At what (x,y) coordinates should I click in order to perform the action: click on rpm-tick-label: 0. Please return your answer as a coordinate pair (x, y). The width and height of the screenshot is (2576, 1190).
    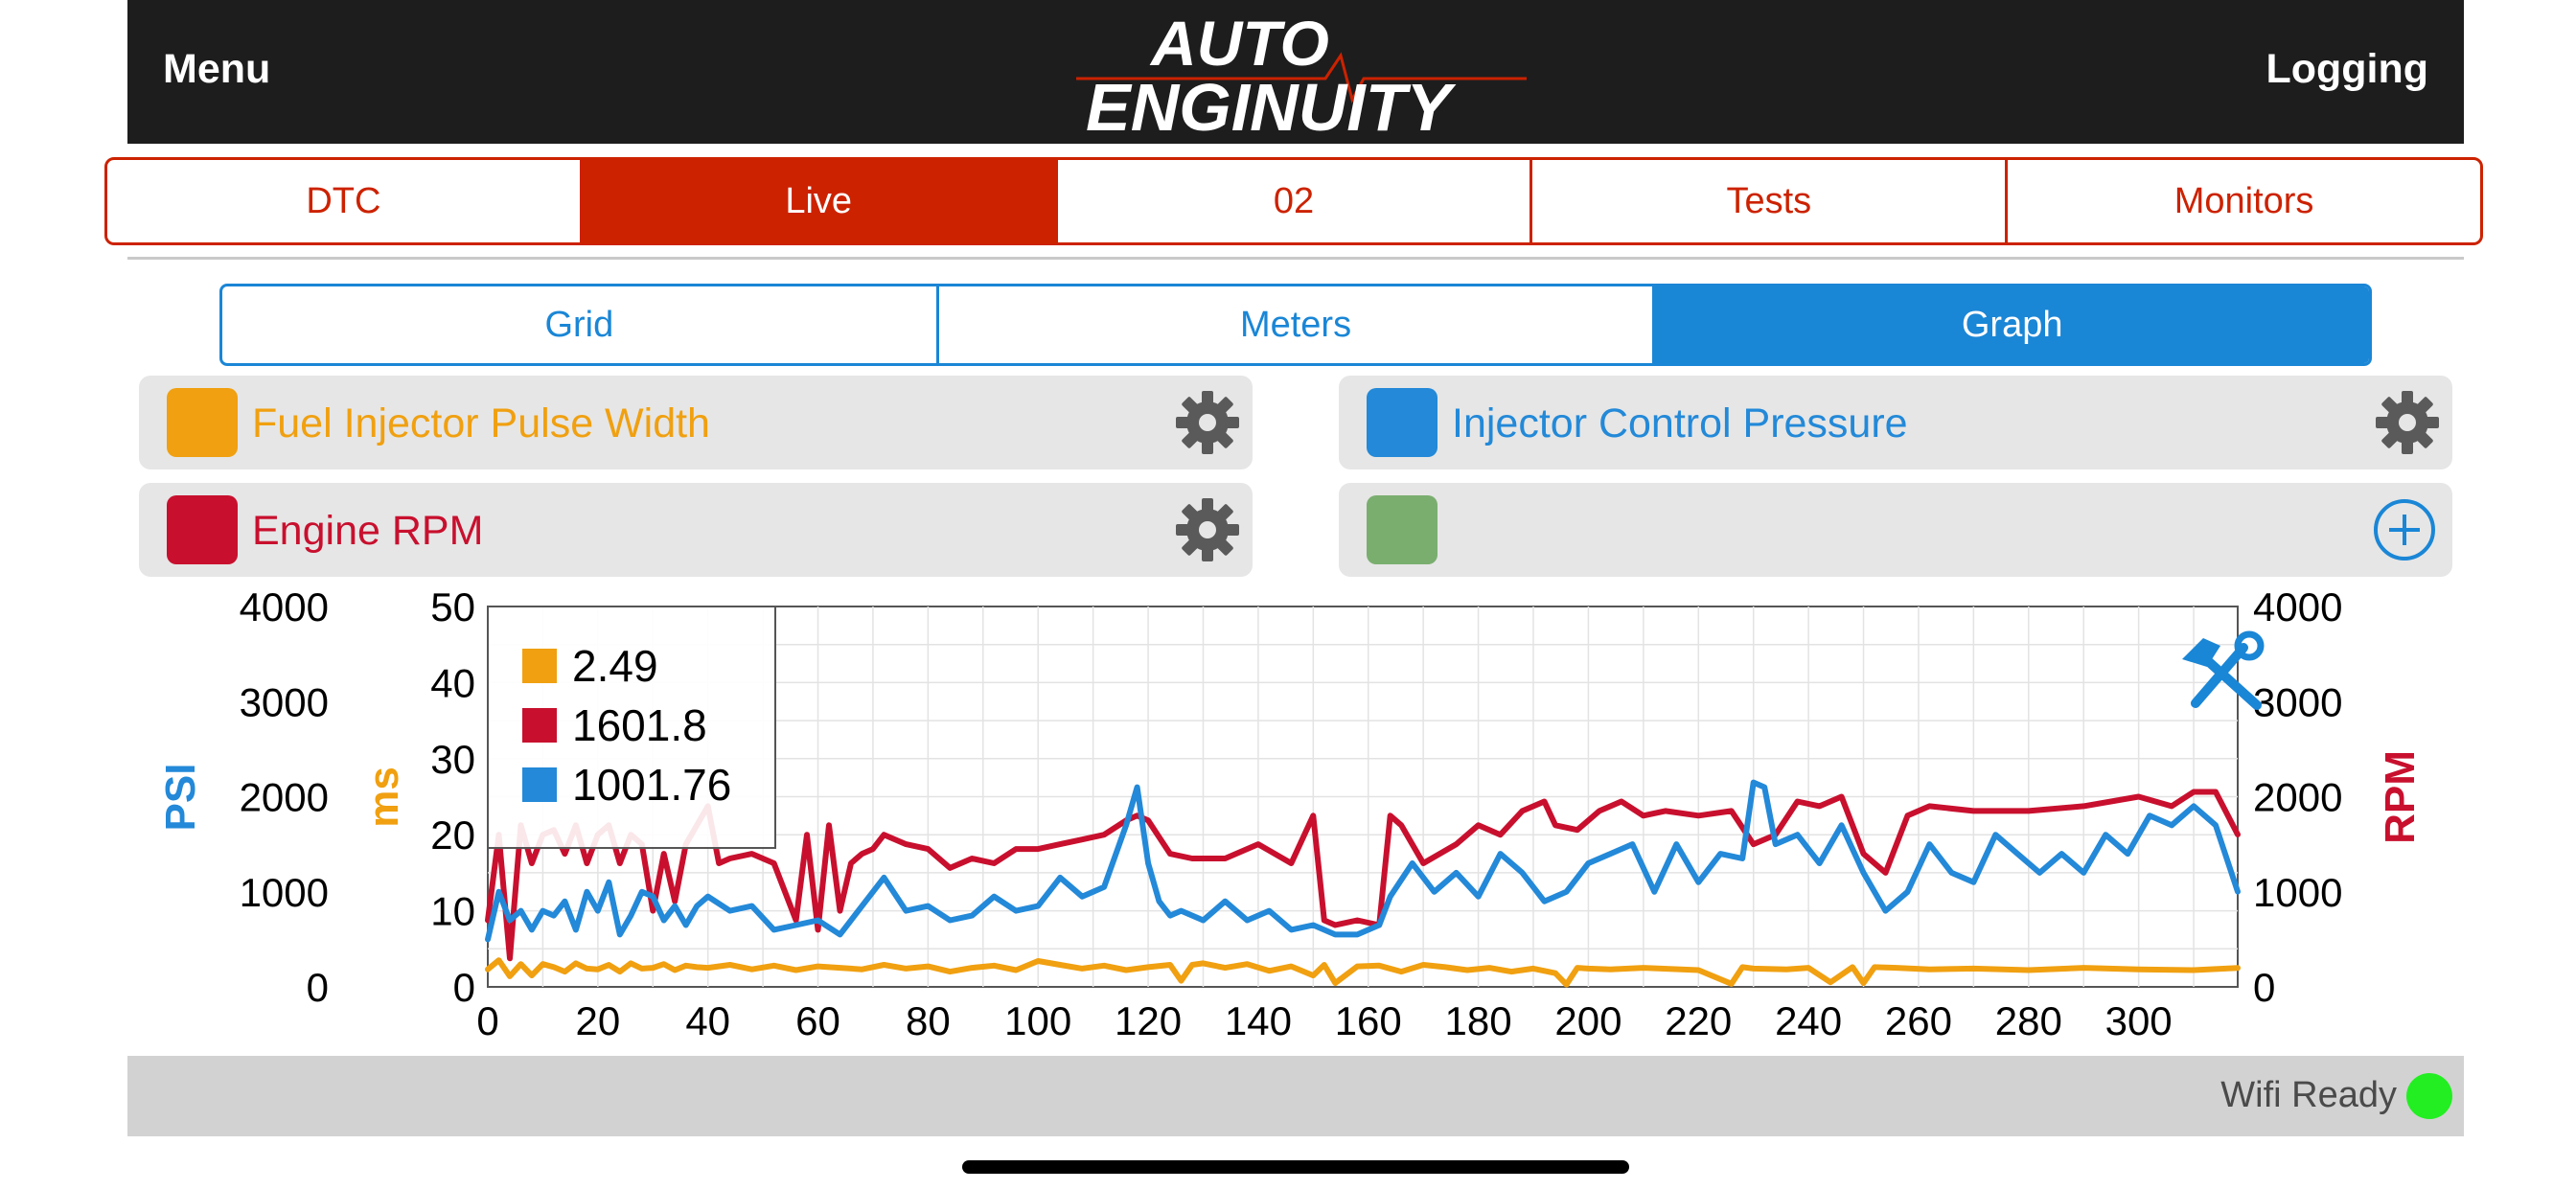
    Looking at the image, I should click on (2264, 987).